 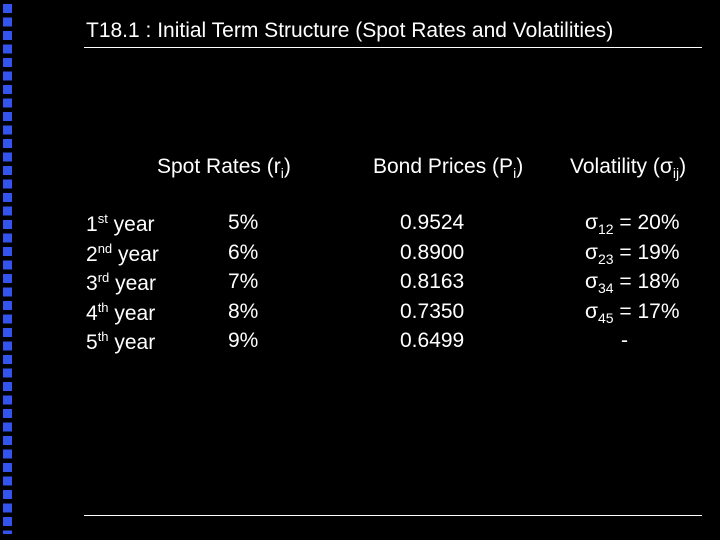 I want to click on text-part: 3, so click(x=92, y=283).